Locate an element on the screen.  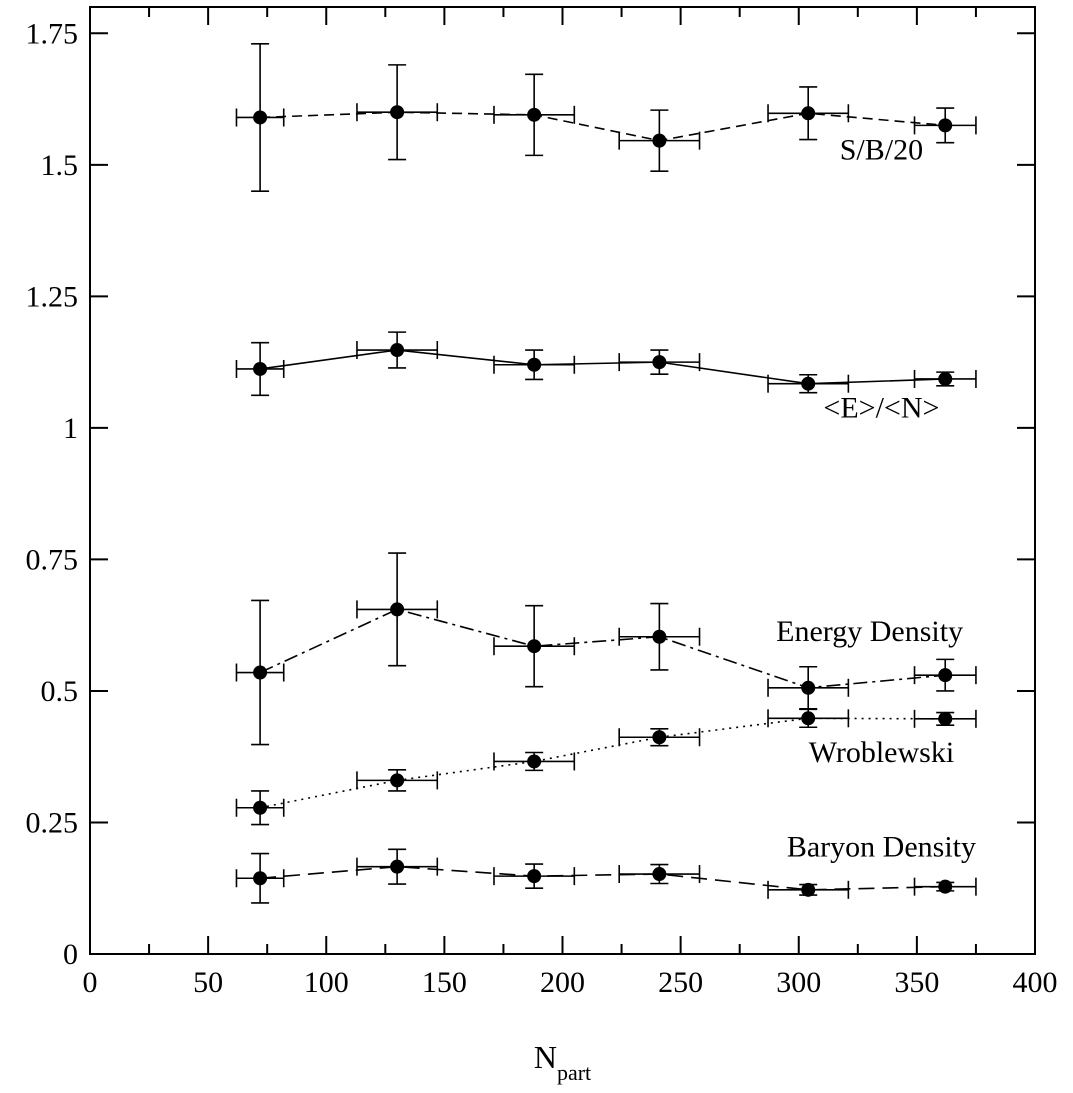
x-tick-label: 0 is located at coordinates (90, 982).